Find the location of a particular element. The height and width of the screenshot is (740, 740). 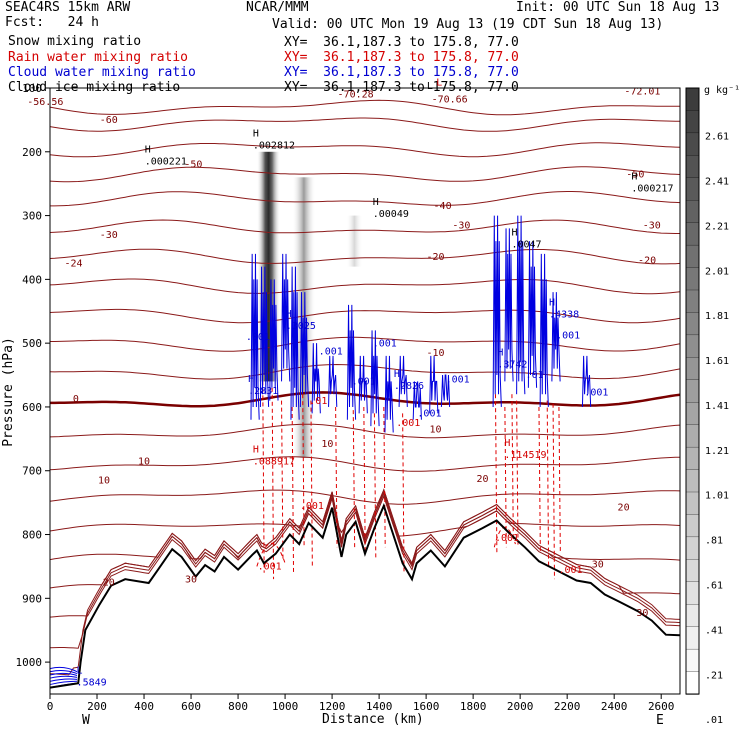

colorbar-label: .41 is located at coordinates (714, 630).